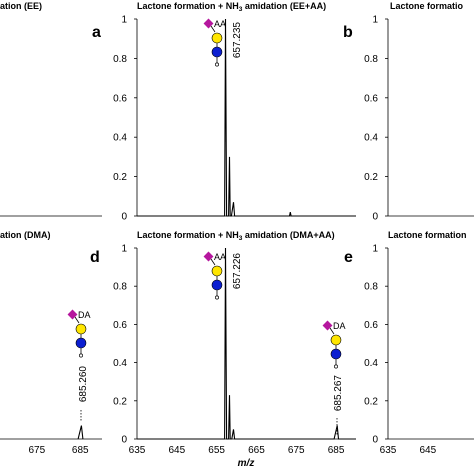  Describe the element at coordinates (237, 271) in the screenshot. I see `peak-label: 657.226` at that location.